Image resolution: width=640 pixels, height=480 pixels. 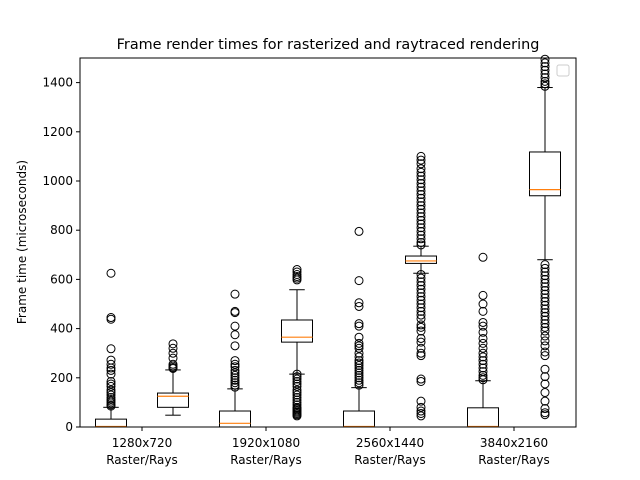 I want to click on legend-box, so click(x=563, y=70).